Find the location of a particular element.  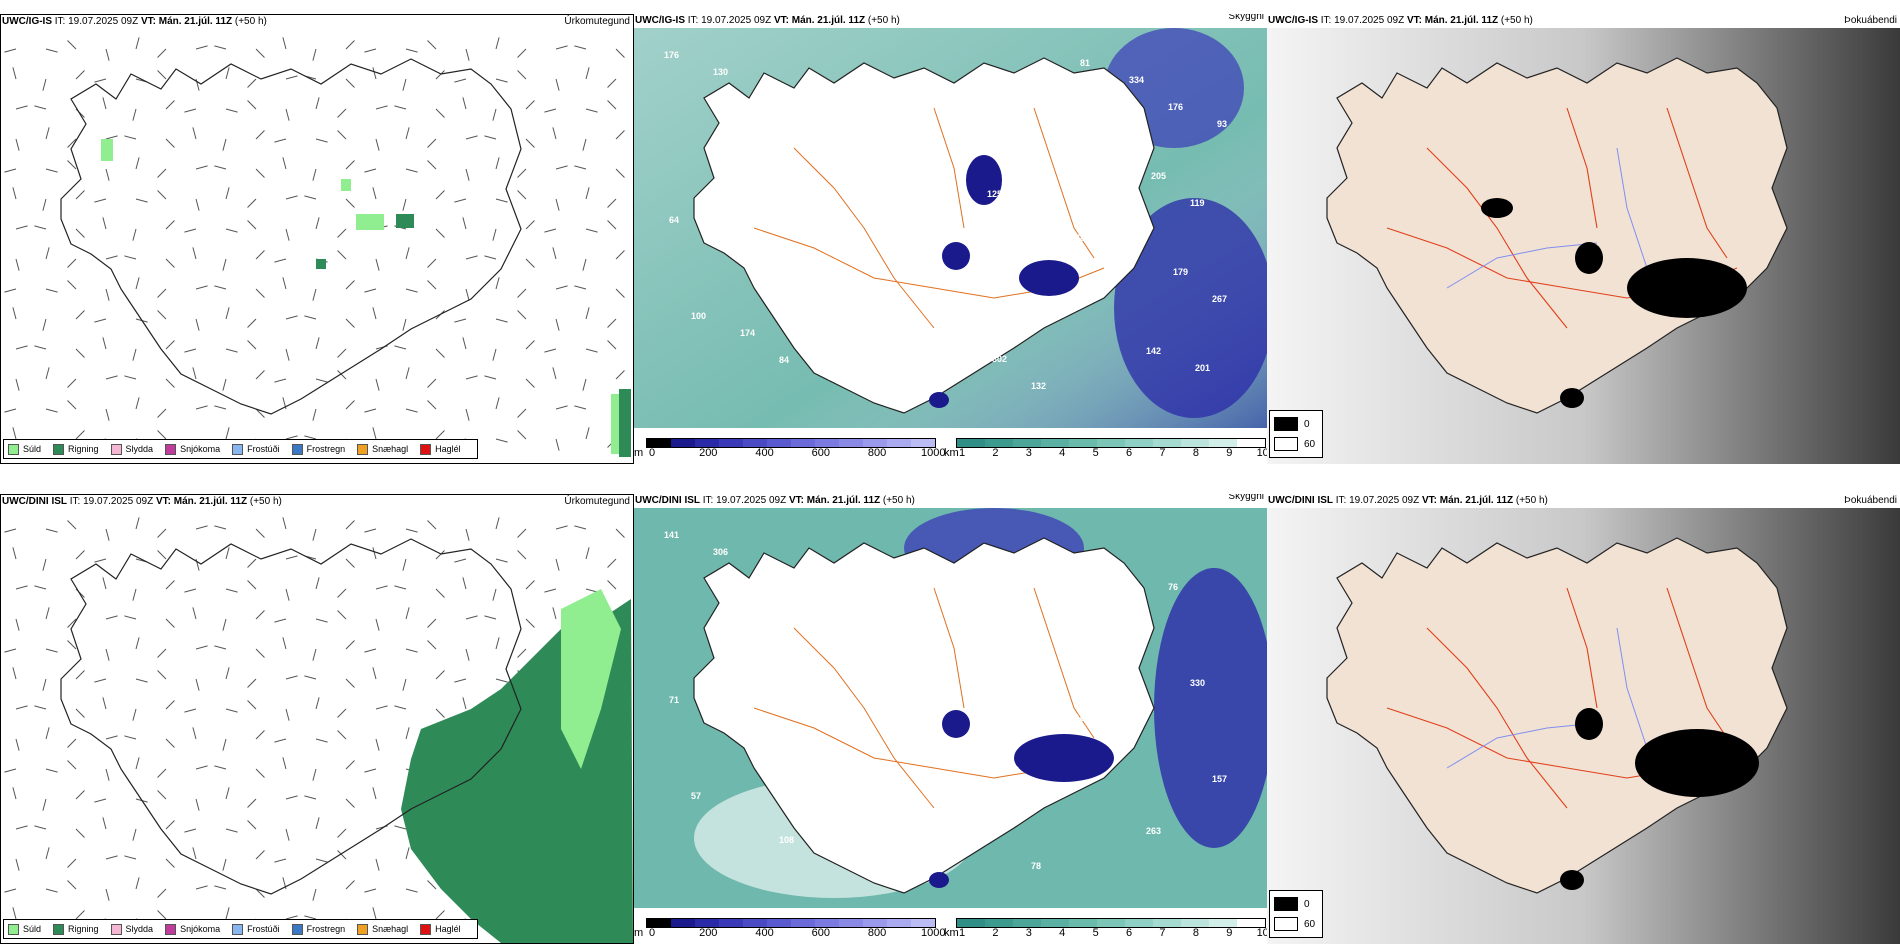

scale-tick: 8 is located at coordinates (1195, 933).